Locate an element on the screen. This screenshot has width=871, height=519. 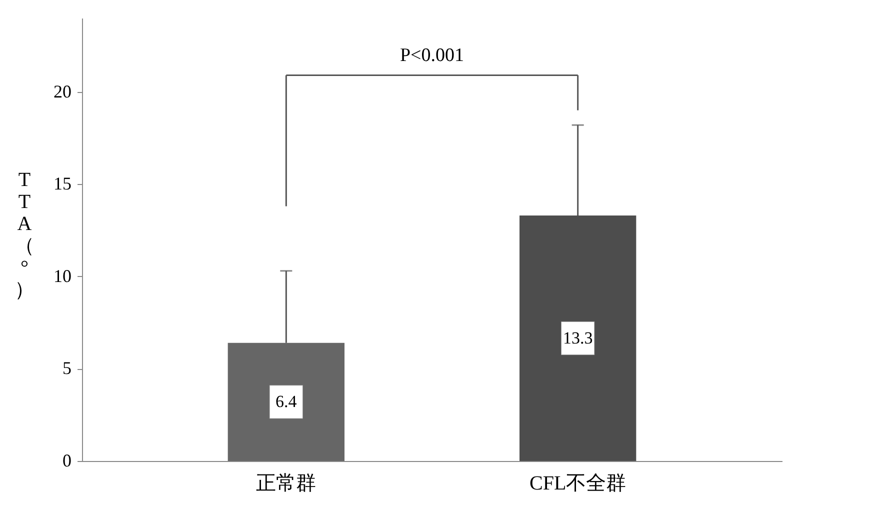
y-tick-label: 15 is located at coordinates (63, 184).